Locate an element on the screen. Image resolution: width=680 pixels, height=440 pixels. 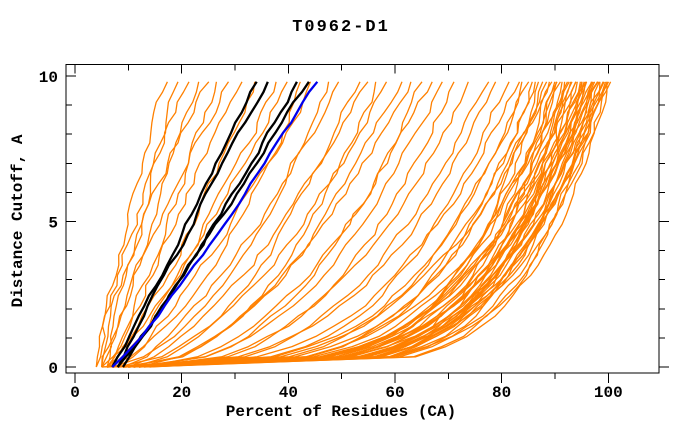
x-tick-label: 0 is located at coordinates (75, 393).